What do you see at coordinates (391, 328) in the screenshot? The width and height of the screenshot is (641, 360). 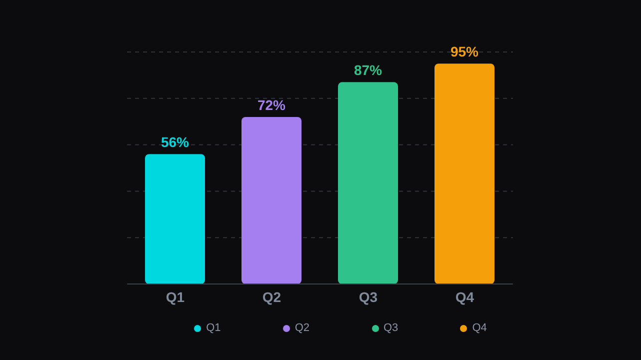 I see `category-label: Q3` at bounding box center [391, 328].